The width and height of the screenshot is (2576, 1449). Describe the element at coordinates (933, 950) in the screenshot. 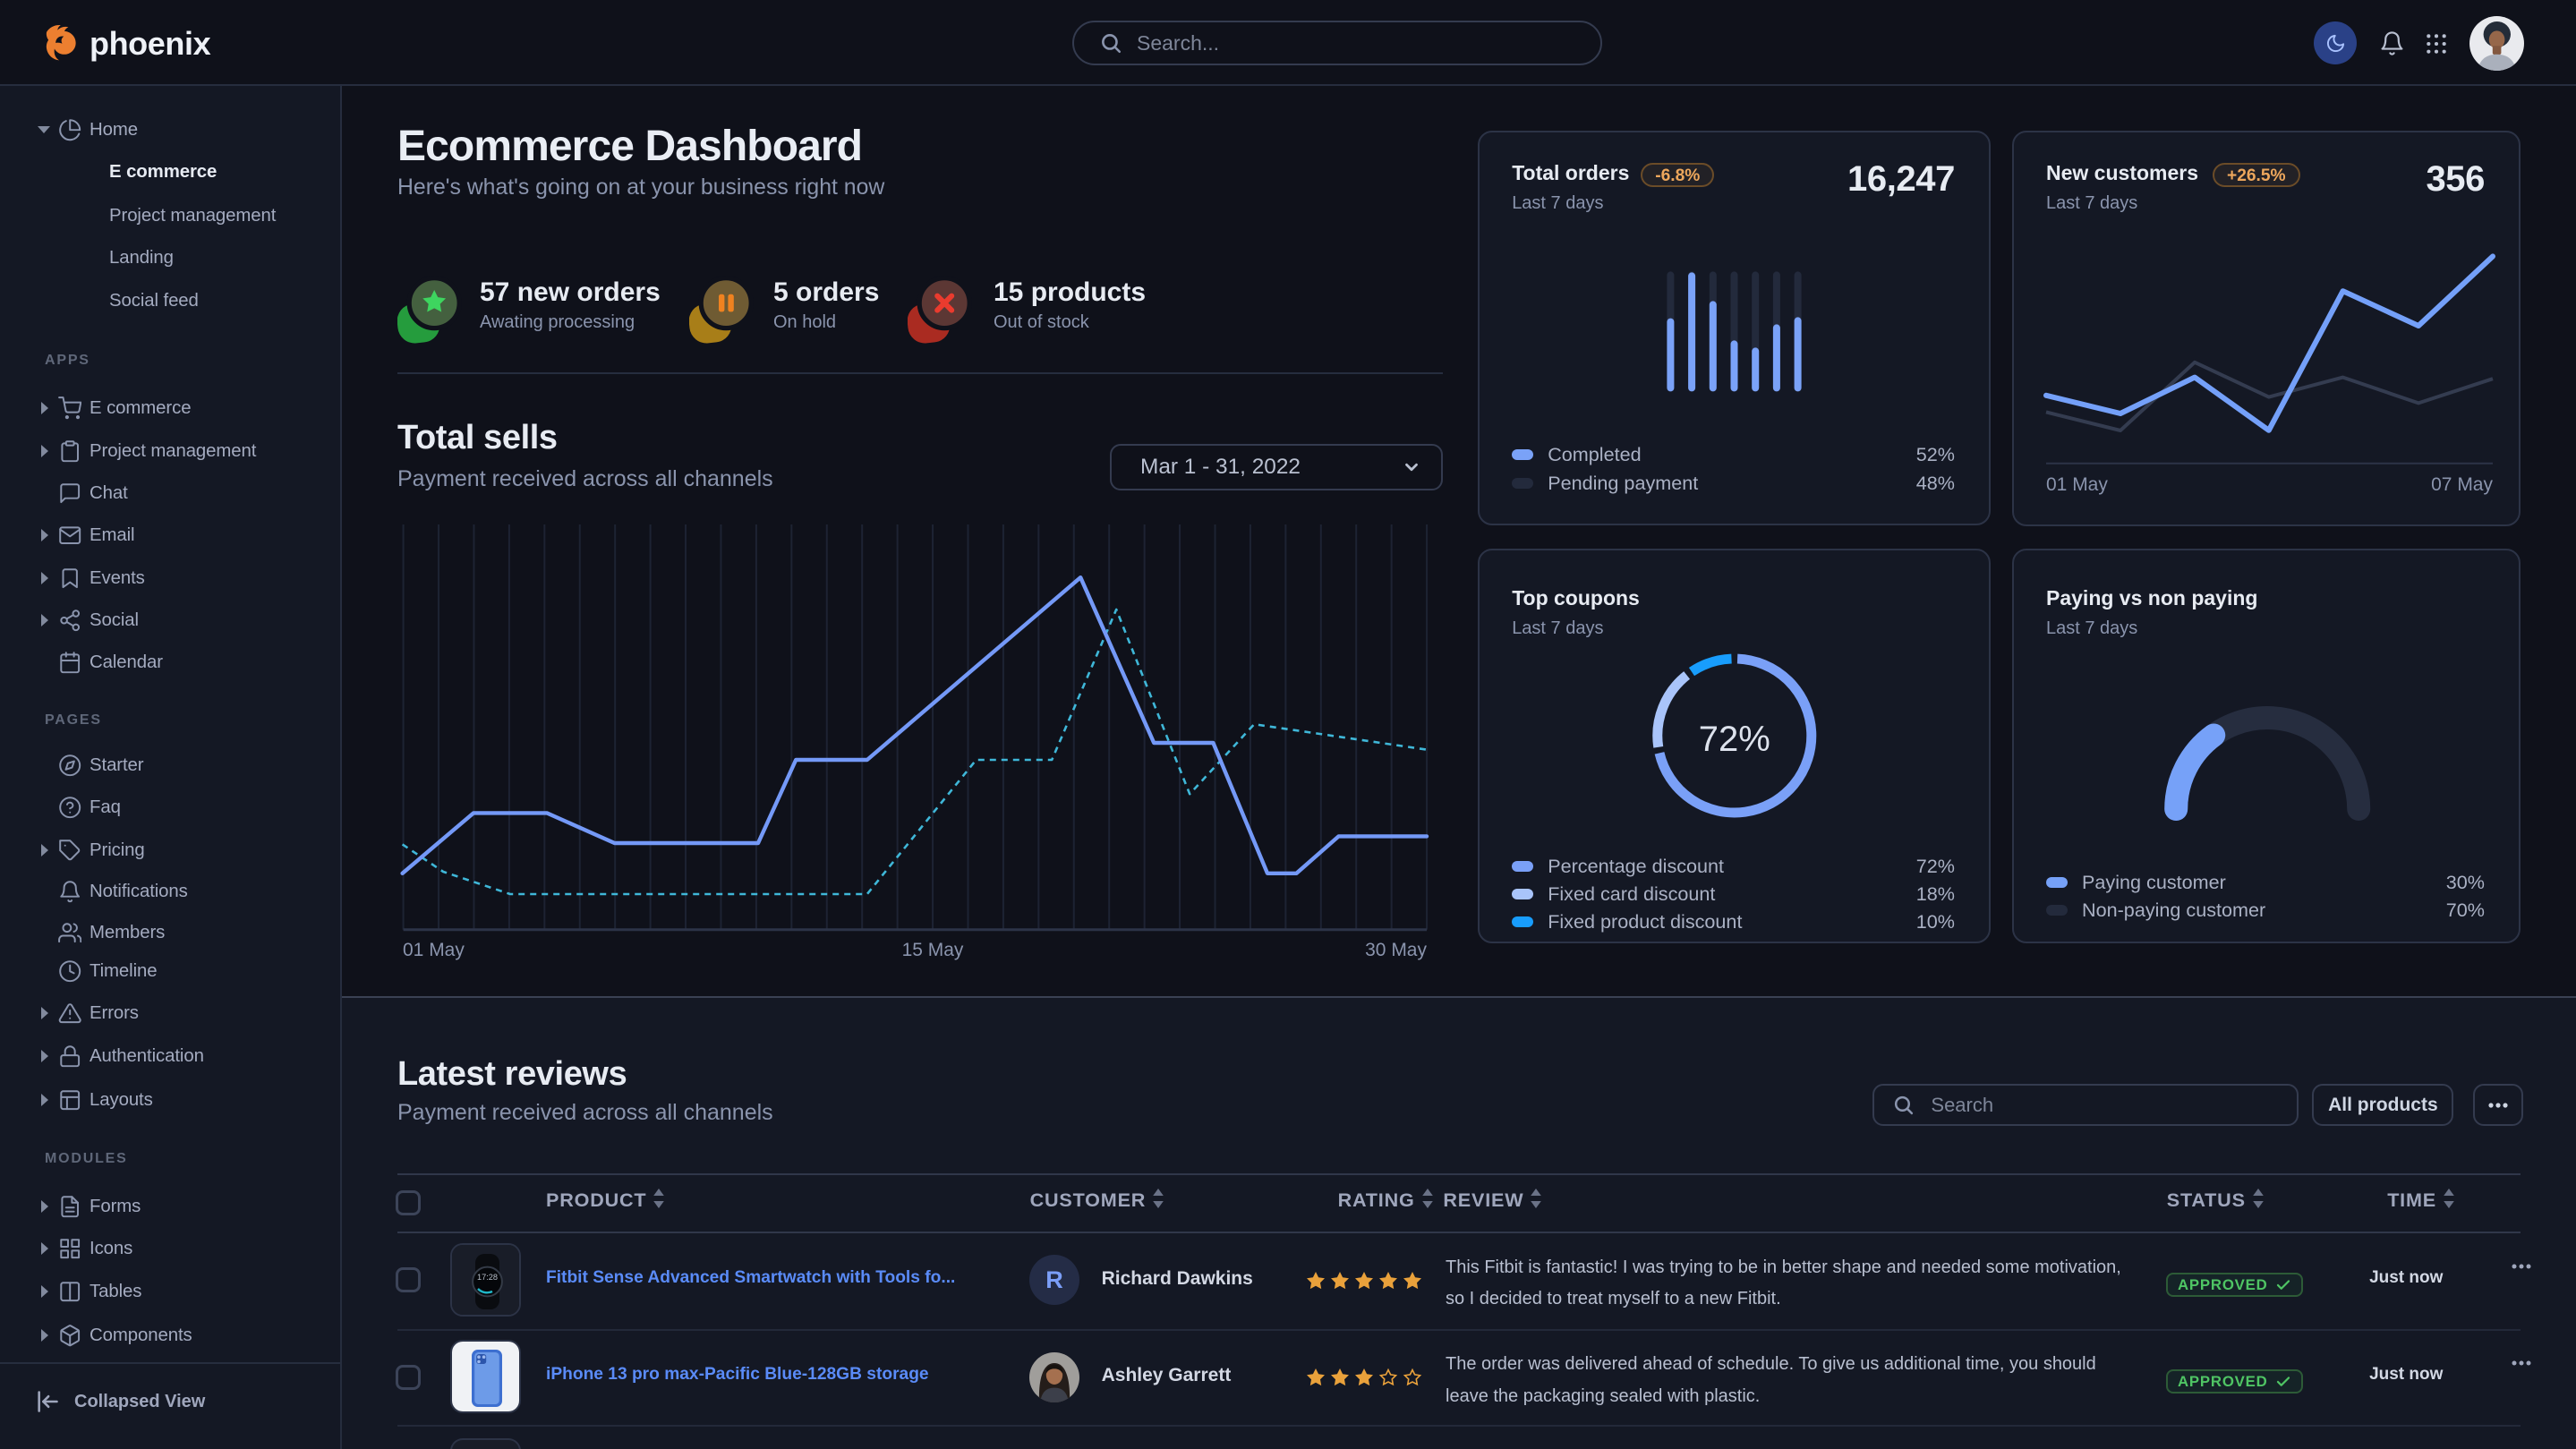

I see `svg-text: 15 May` at that location.